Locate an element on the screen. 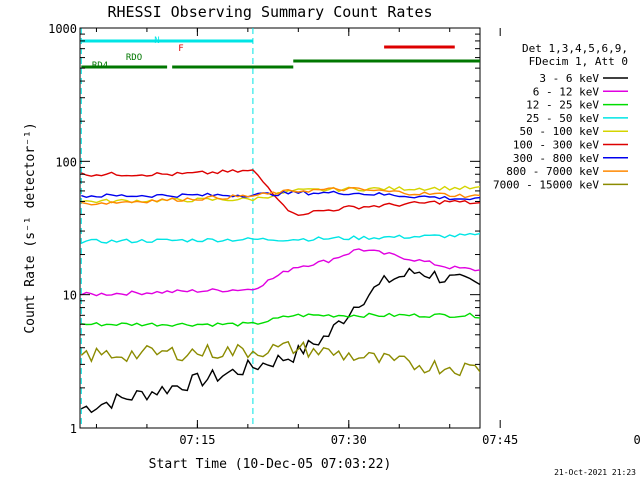  flag-label-rdo: RDO is located at coordinates (134, 58).